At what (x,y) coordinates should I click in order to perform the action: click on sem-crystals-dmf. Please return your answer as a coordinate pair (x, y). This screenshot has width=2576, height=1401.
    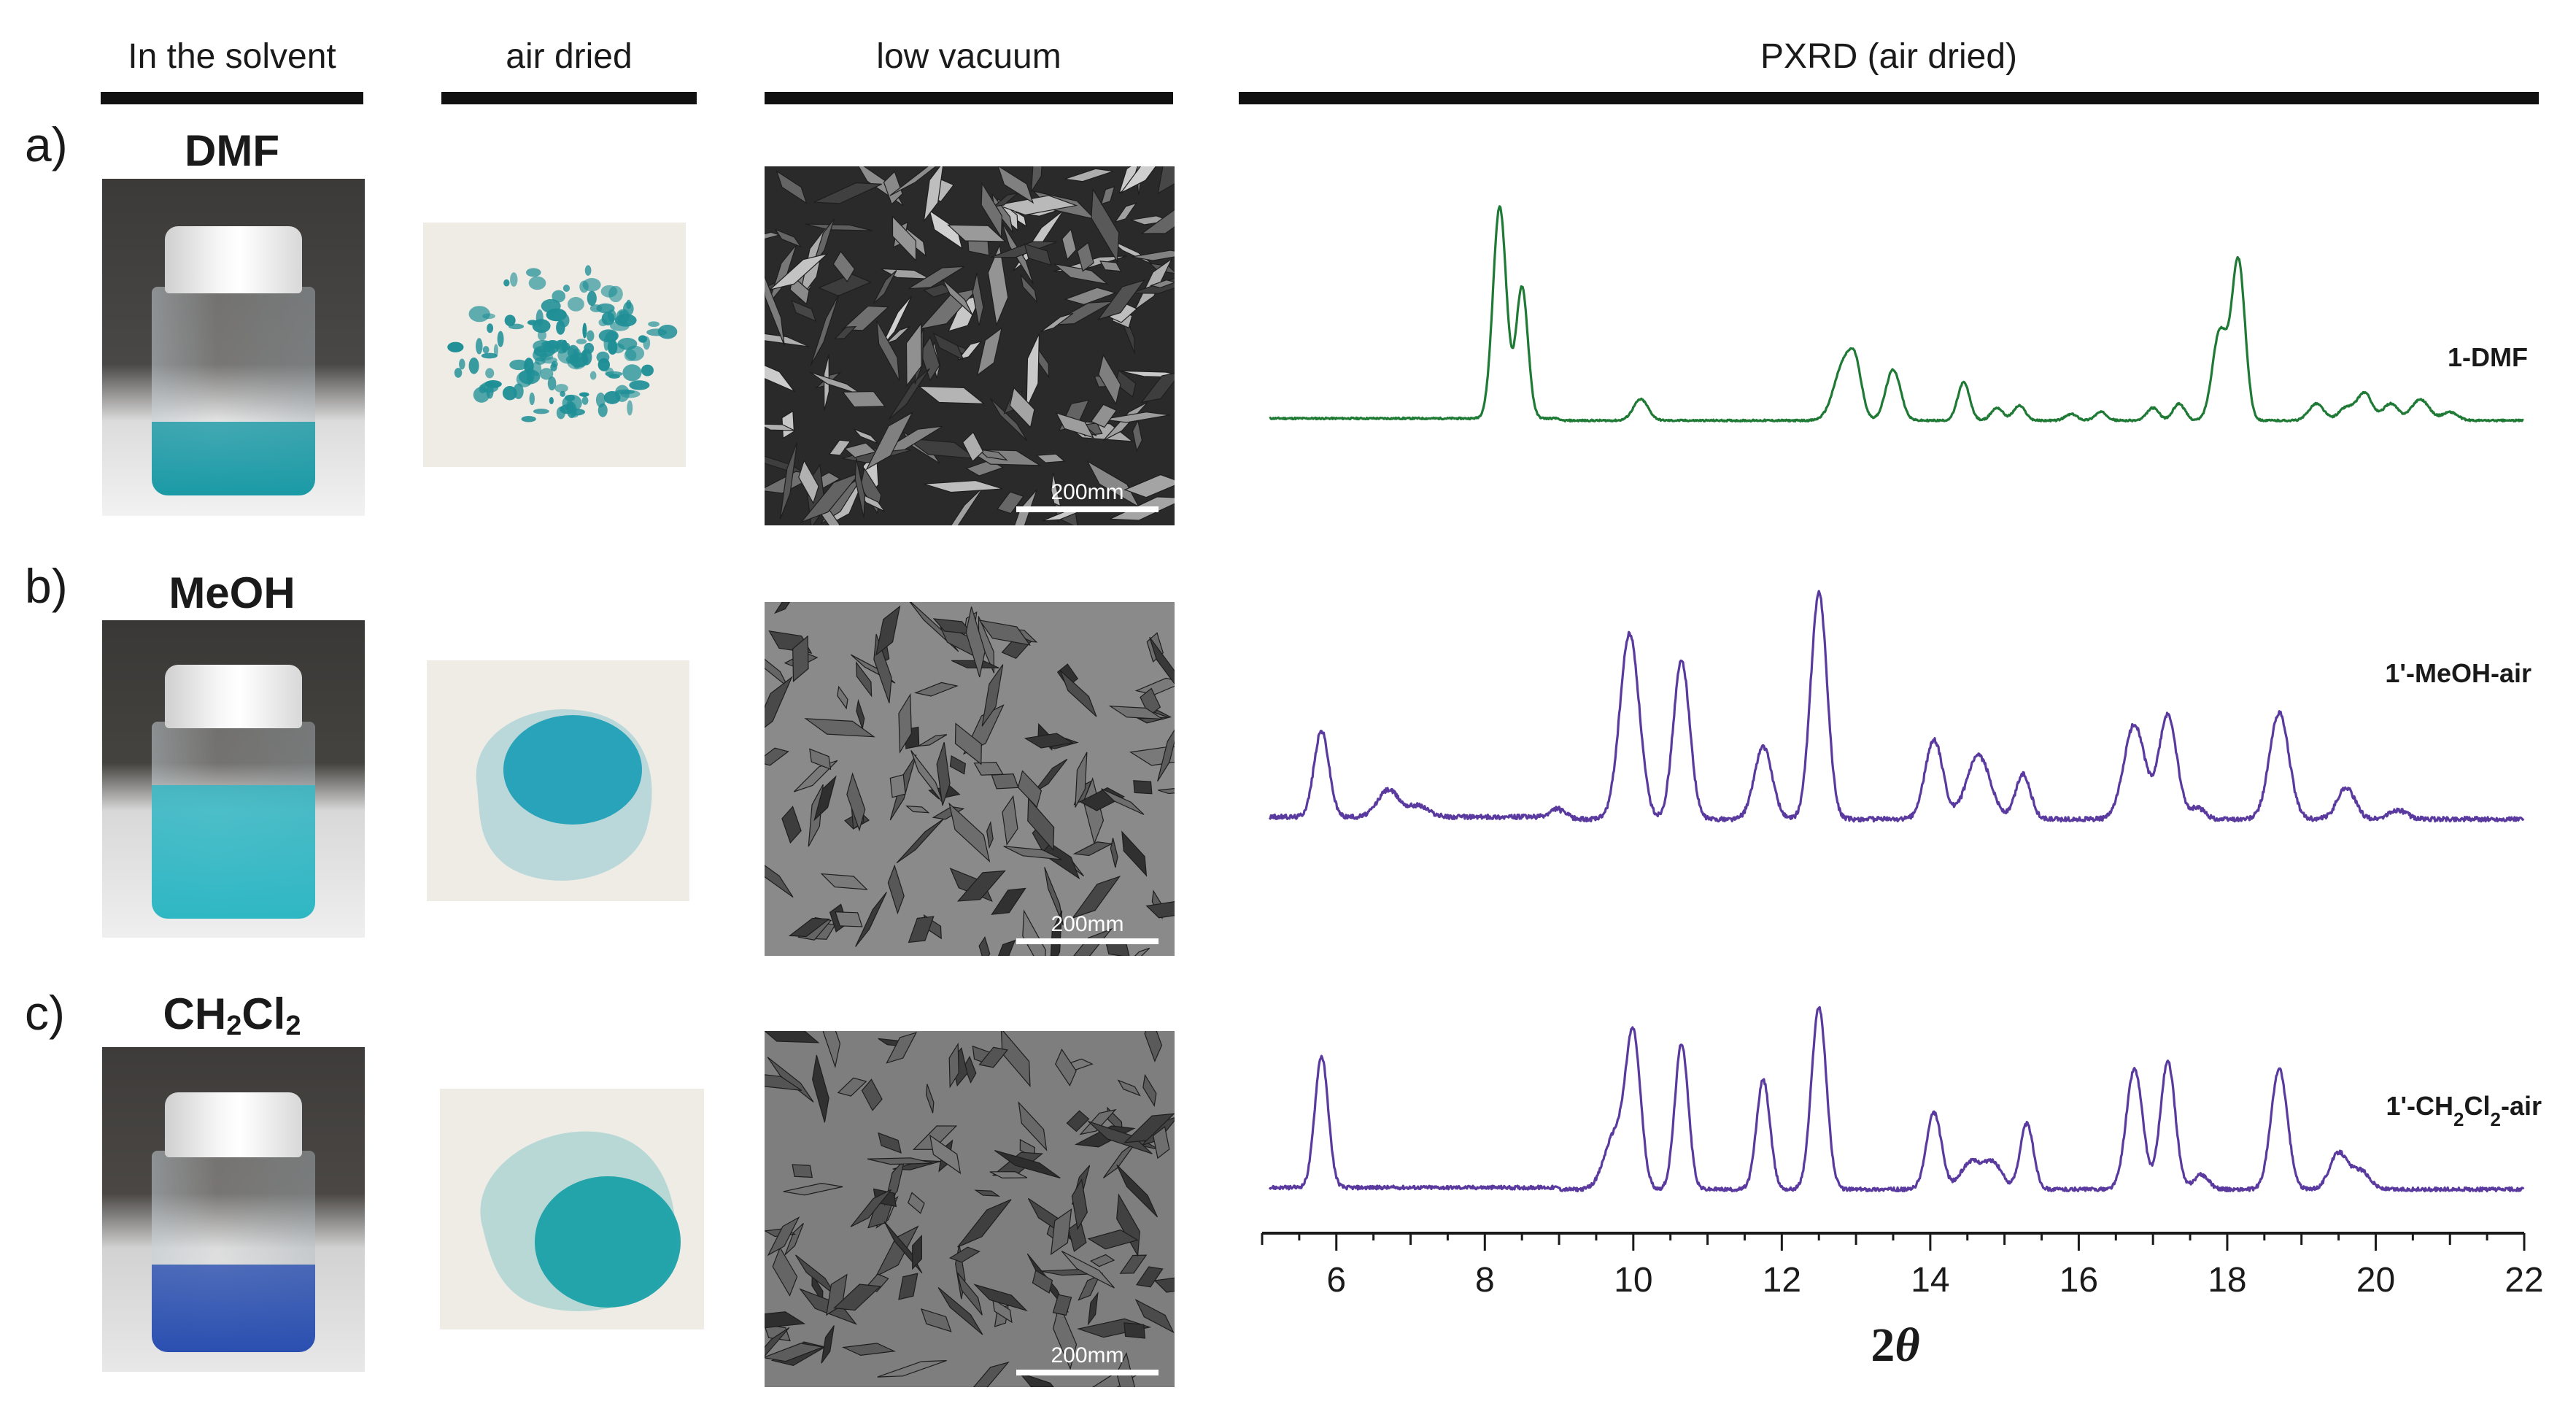
    Looking at the image, I should click on (970, 345).